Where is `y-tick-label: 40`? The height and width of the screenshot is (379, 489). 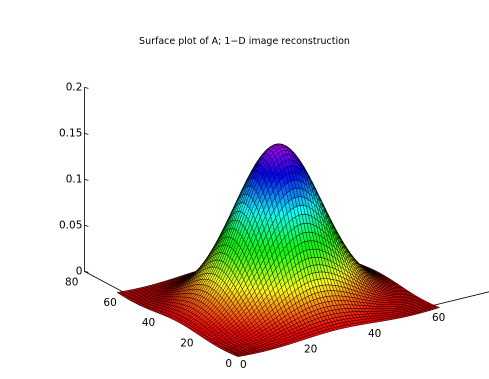 y-tick-label: 40 is located at coordinates (148, 323).